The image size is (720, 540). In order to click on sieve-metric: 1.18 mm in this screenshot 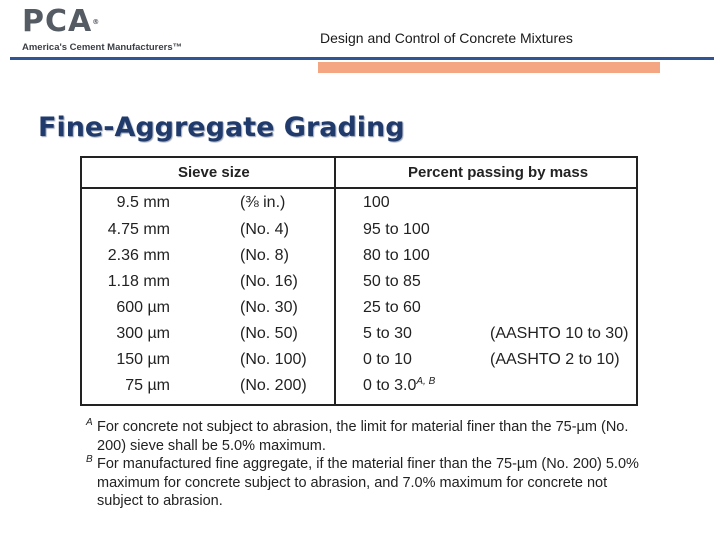, I will do `click(138, 281)`.